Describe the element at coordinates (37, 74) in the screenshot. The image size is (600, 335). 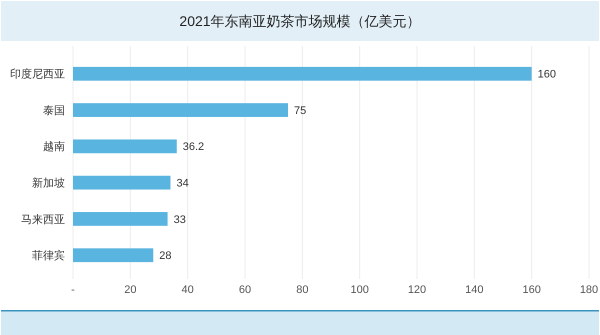
I see `y-tick-label: 印度尼西亚` at that location.